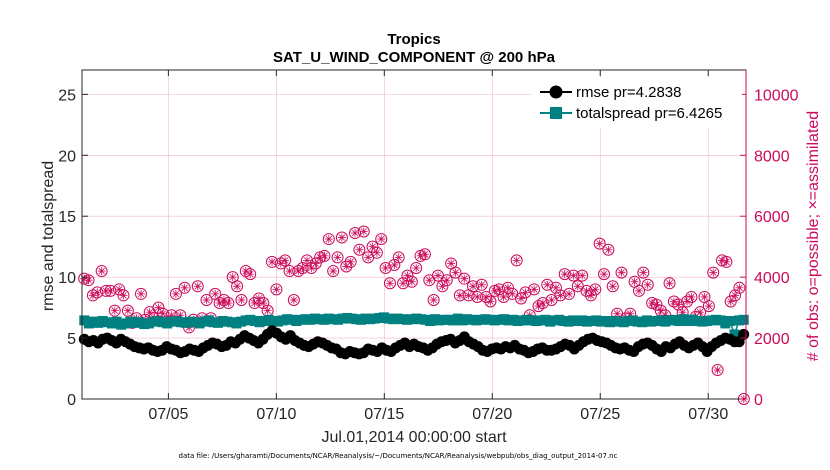 This screenshot has height=470, width=830. Describe the element at coordinates (772, 339) in the screenshot. I see `y2-tick-label: 2000` at that location.